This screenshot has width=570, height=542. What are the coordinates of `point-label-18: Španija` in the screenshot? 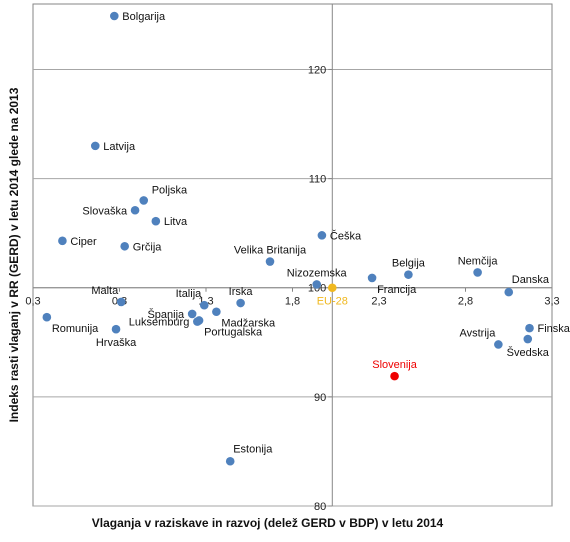 It's located at (166, 314).